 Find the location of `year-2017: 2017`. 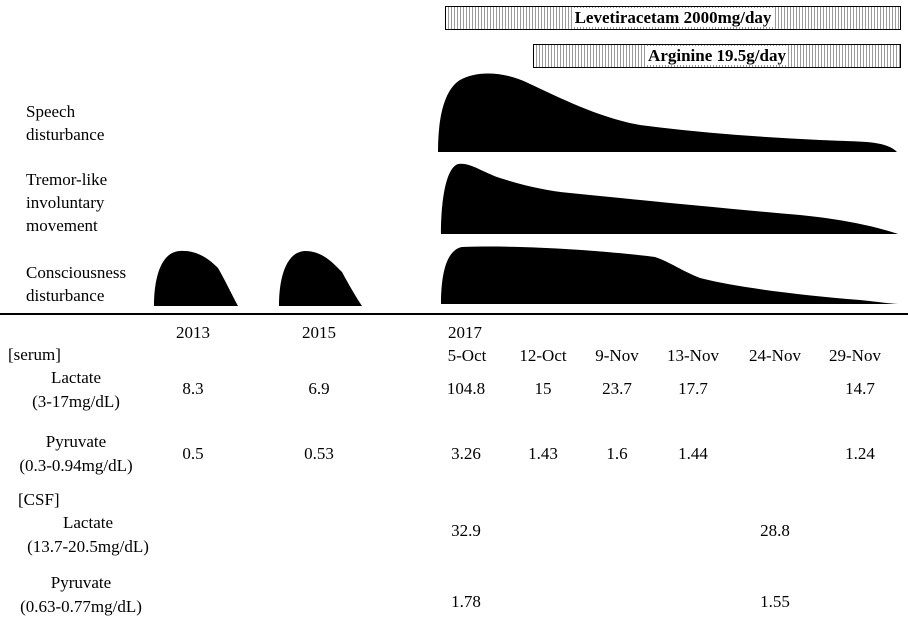

year-2017: 2017 is located at coordinates (465, 333).